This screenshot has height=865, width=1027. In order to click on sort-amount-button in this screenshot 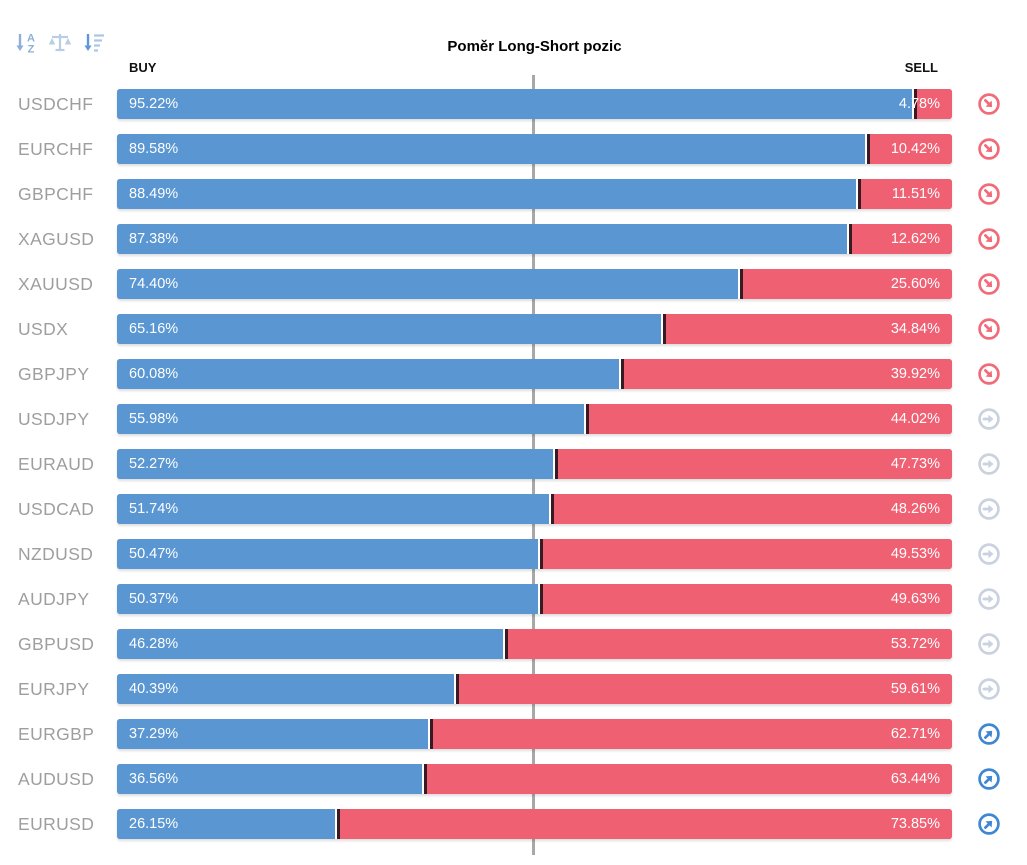, I will do `click(94, 43)`.